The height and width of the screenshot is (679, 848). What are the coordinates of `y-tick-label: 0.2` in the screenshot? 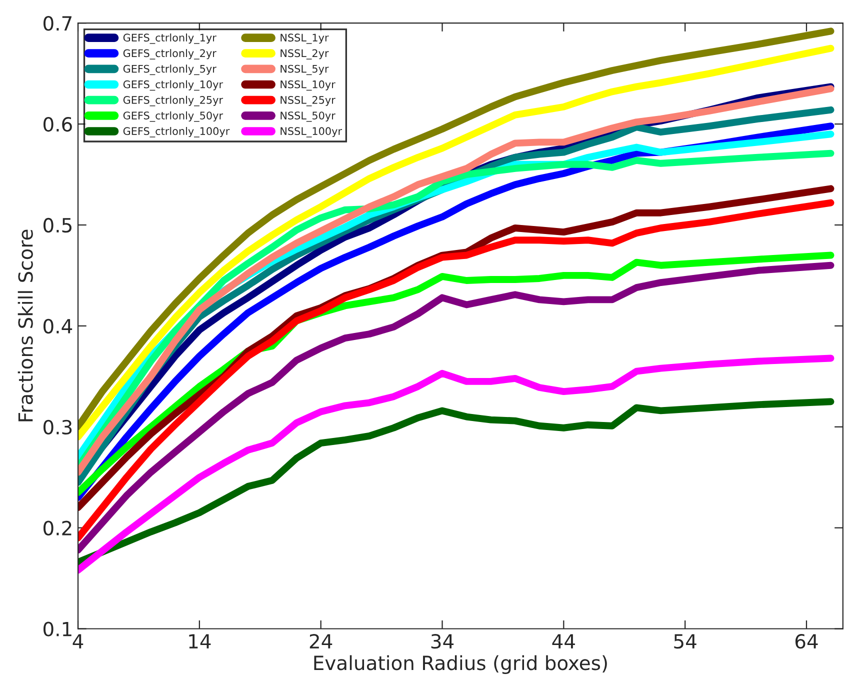 It's located at (58, 528).